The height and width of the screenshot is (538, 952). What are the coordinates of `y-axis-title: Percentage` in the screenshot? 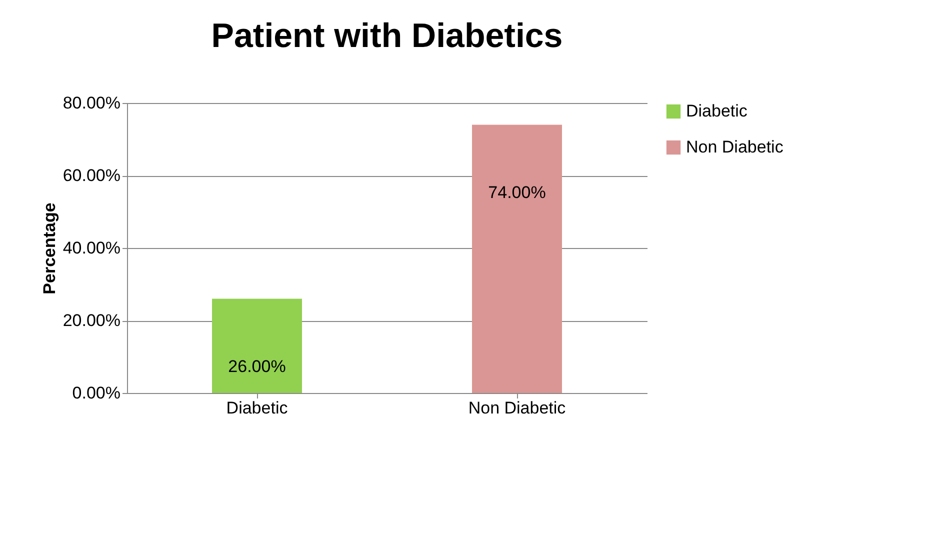 It's located at (49, 248).